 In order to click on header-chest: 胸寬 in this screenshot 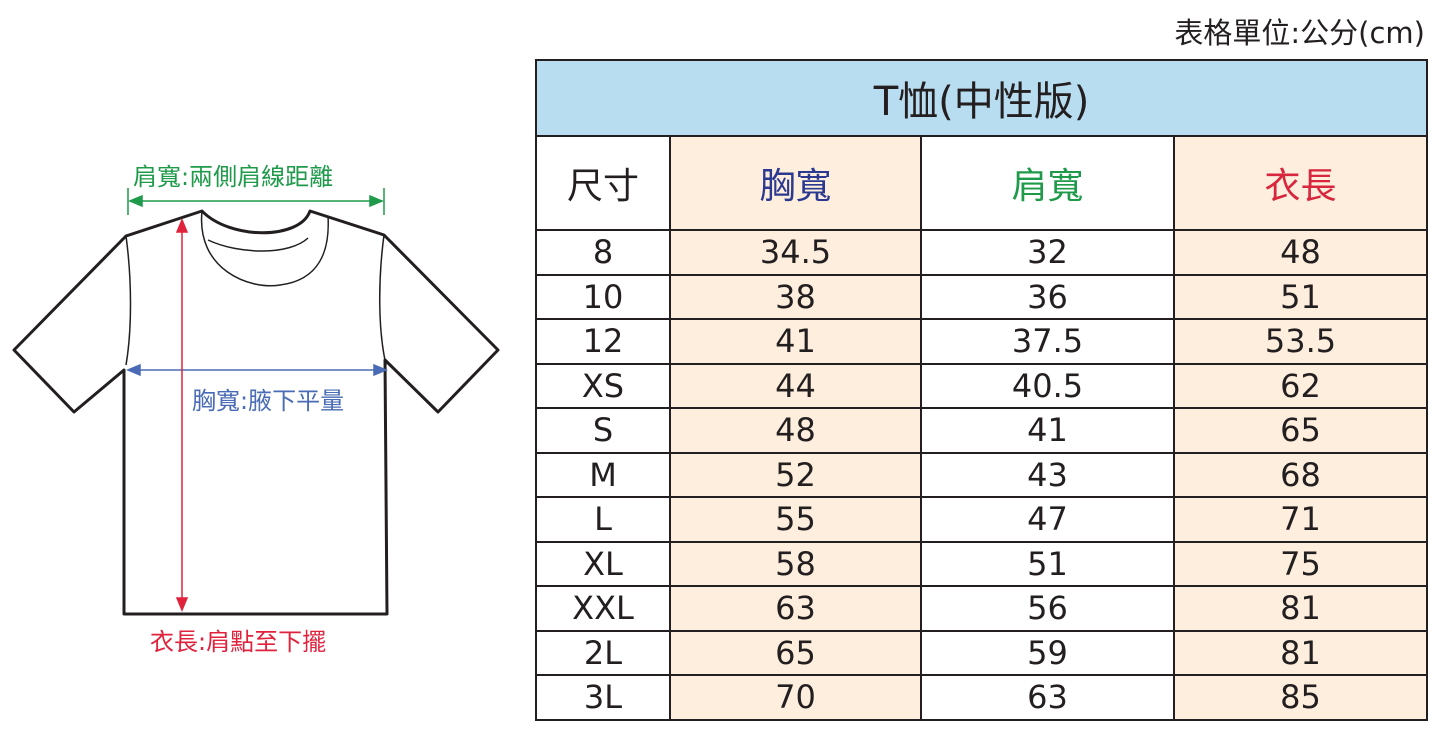, I will do `click(795, 183)`.